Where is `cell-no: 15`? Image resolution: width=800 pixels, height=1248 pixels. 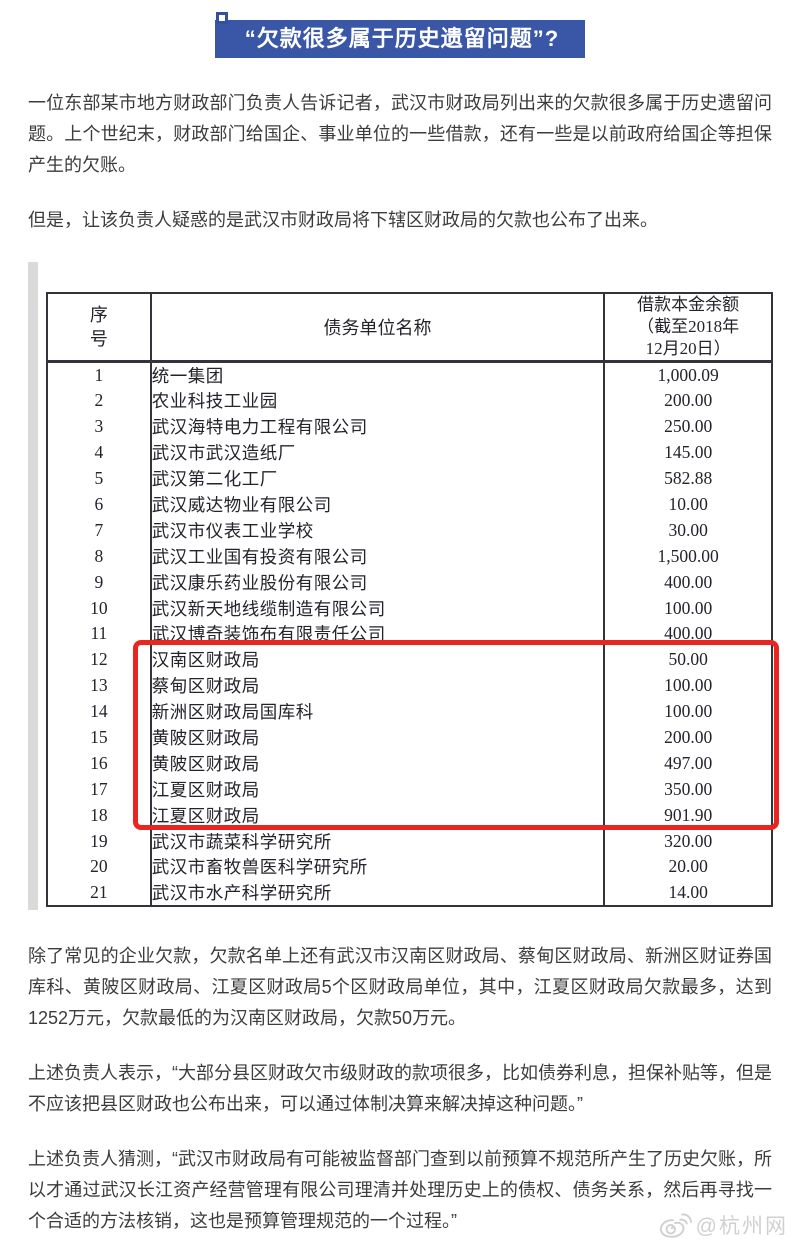
cell-no: 15 is located at coordinates (99, 737).